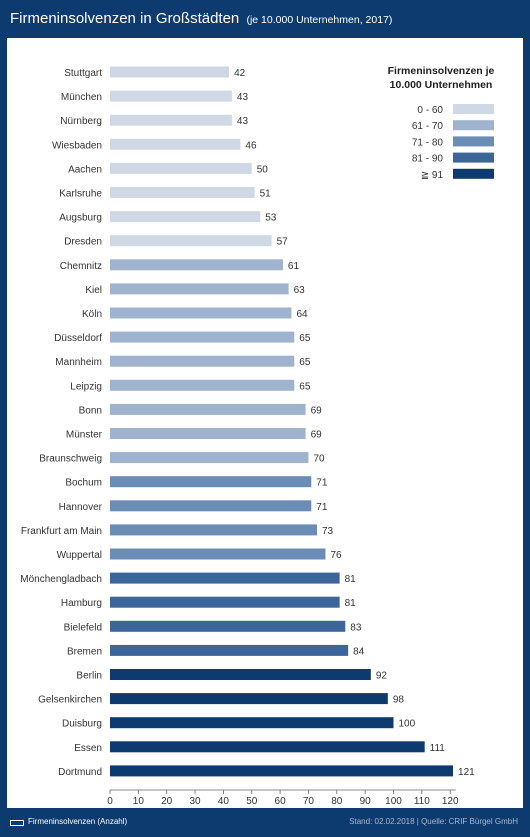 This screenshot has height=837, width=530. I want to click on value-label: 51, so click(266, 194).